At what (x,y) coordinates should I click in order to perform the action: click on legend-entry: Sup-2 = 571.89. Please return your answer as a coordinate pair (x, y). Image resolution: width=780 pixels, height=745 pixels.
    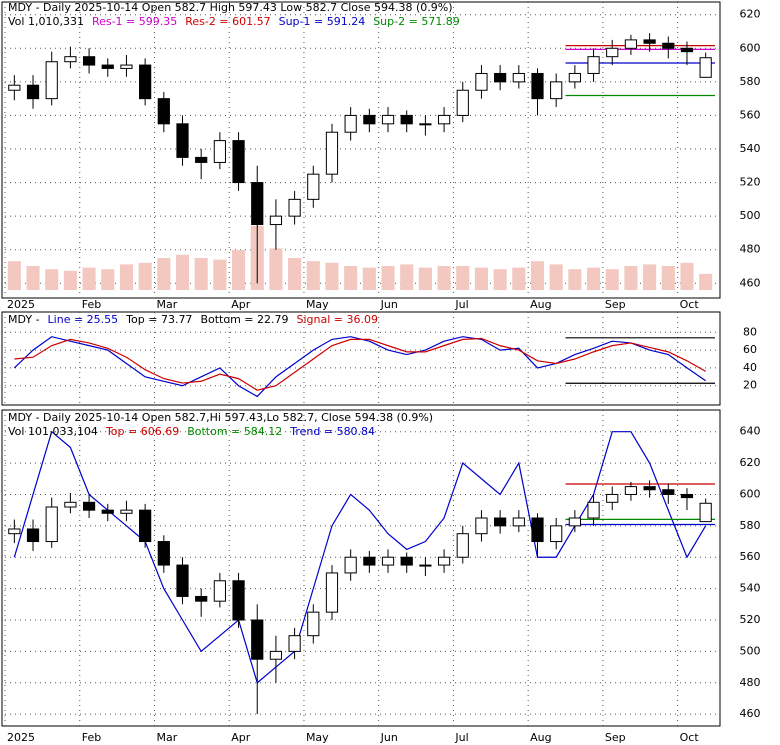
    Looking at the image, I should click on (416, 21).